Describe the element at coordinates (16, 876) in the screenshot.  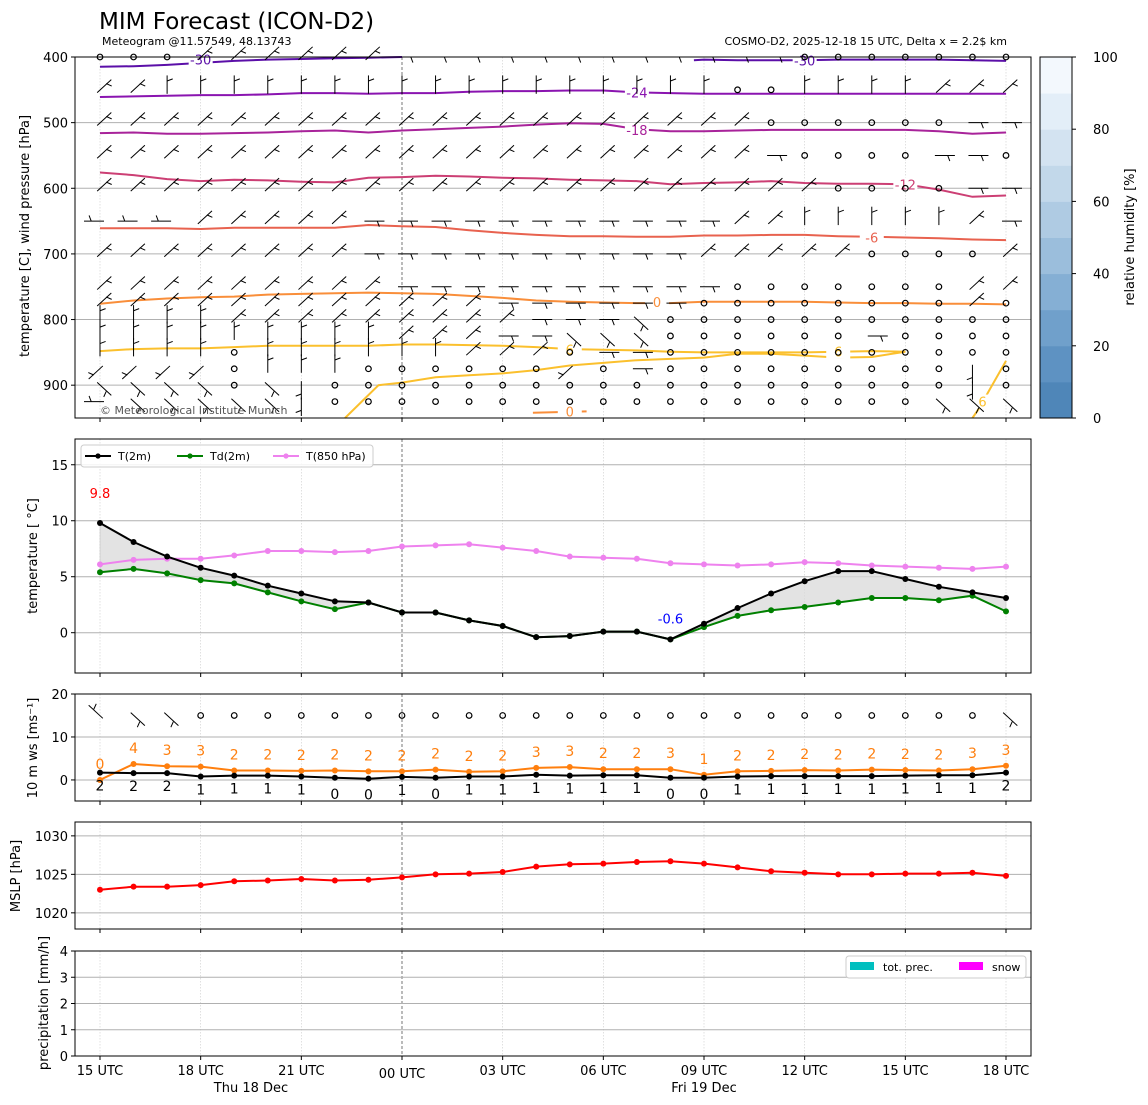
I see `mslp-ylabel: MSLP [hPa]` at that location.